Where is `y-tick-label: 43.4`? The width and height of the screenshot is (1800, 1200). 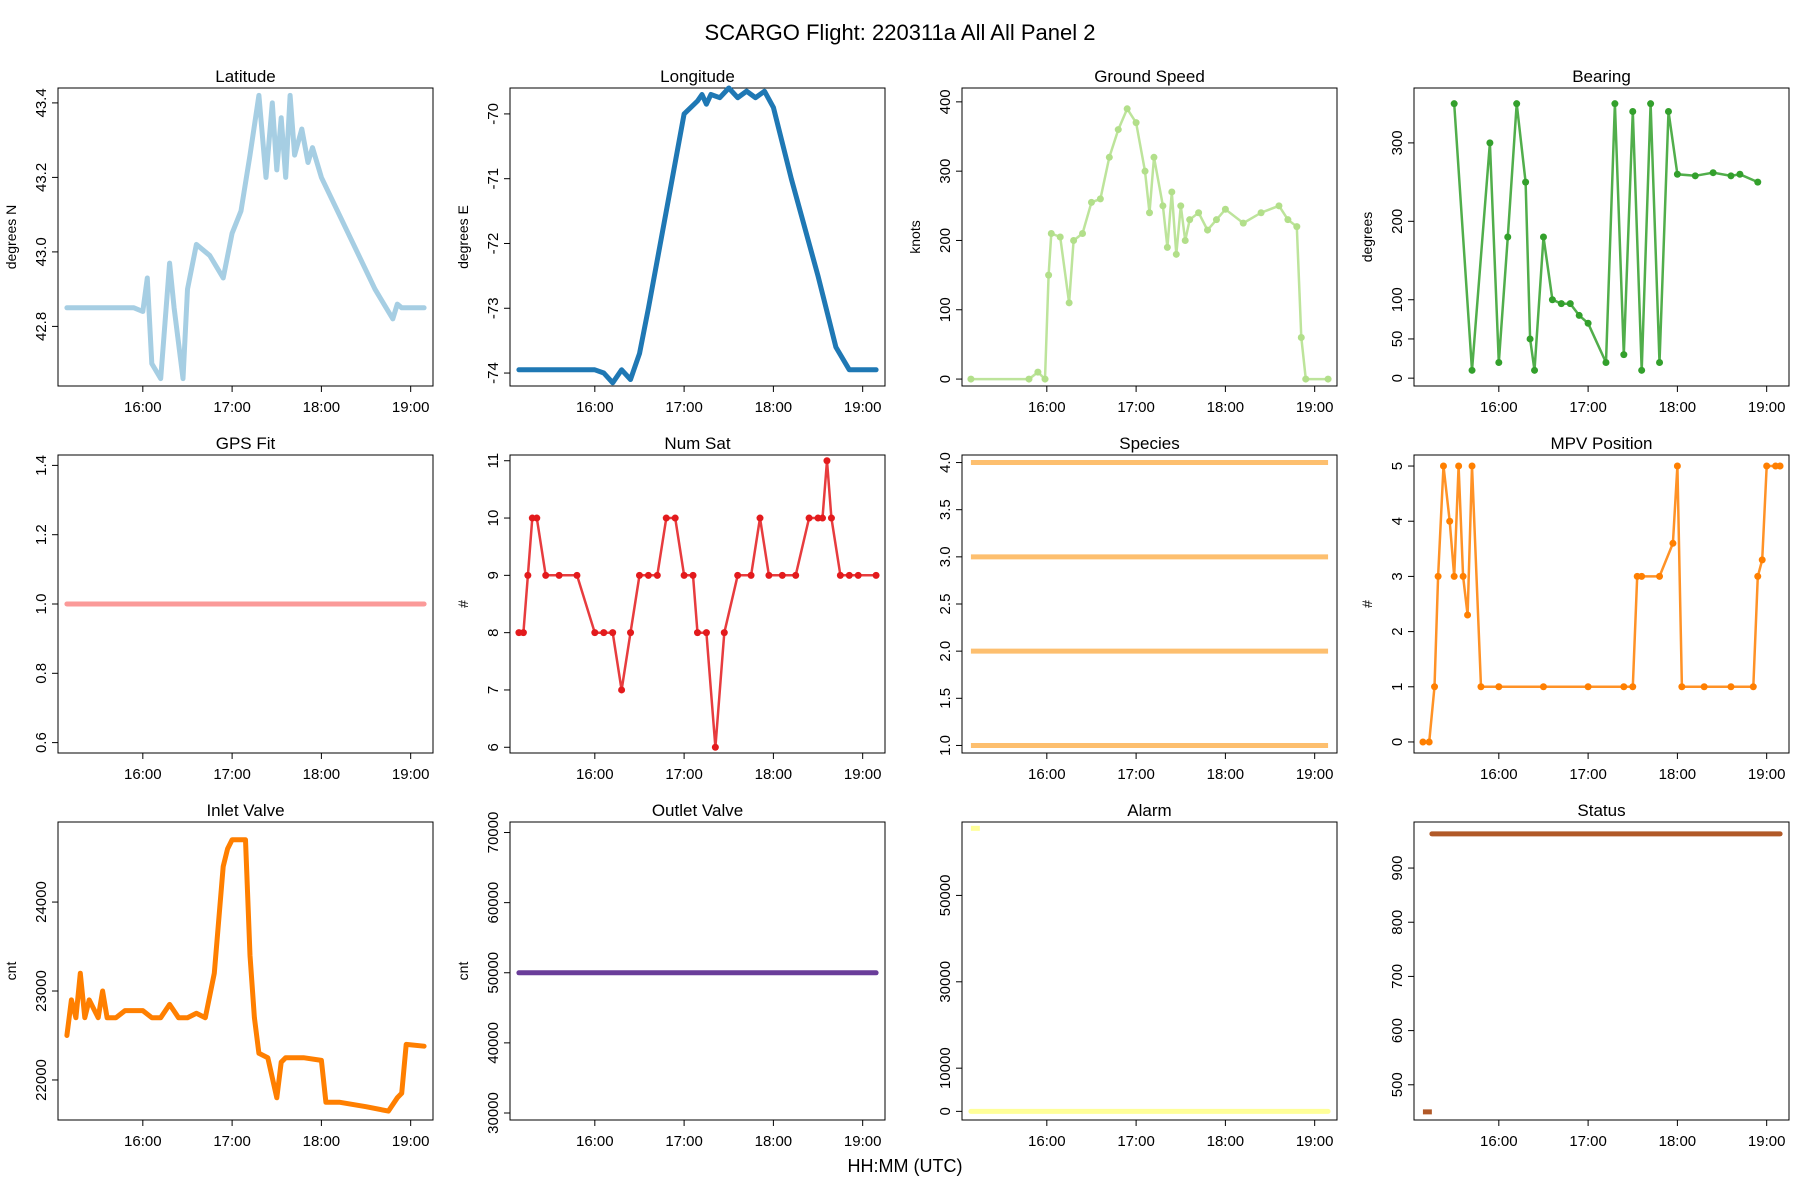 y-tick-label: 43.4 is located at coordinates (41, 102).